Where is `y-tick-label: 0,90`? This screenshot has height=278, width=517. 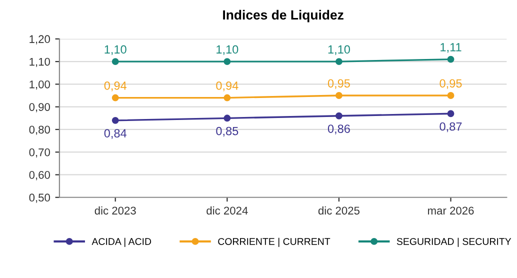
y-tick-label: 0,90 is located at coordinates (39, 107).